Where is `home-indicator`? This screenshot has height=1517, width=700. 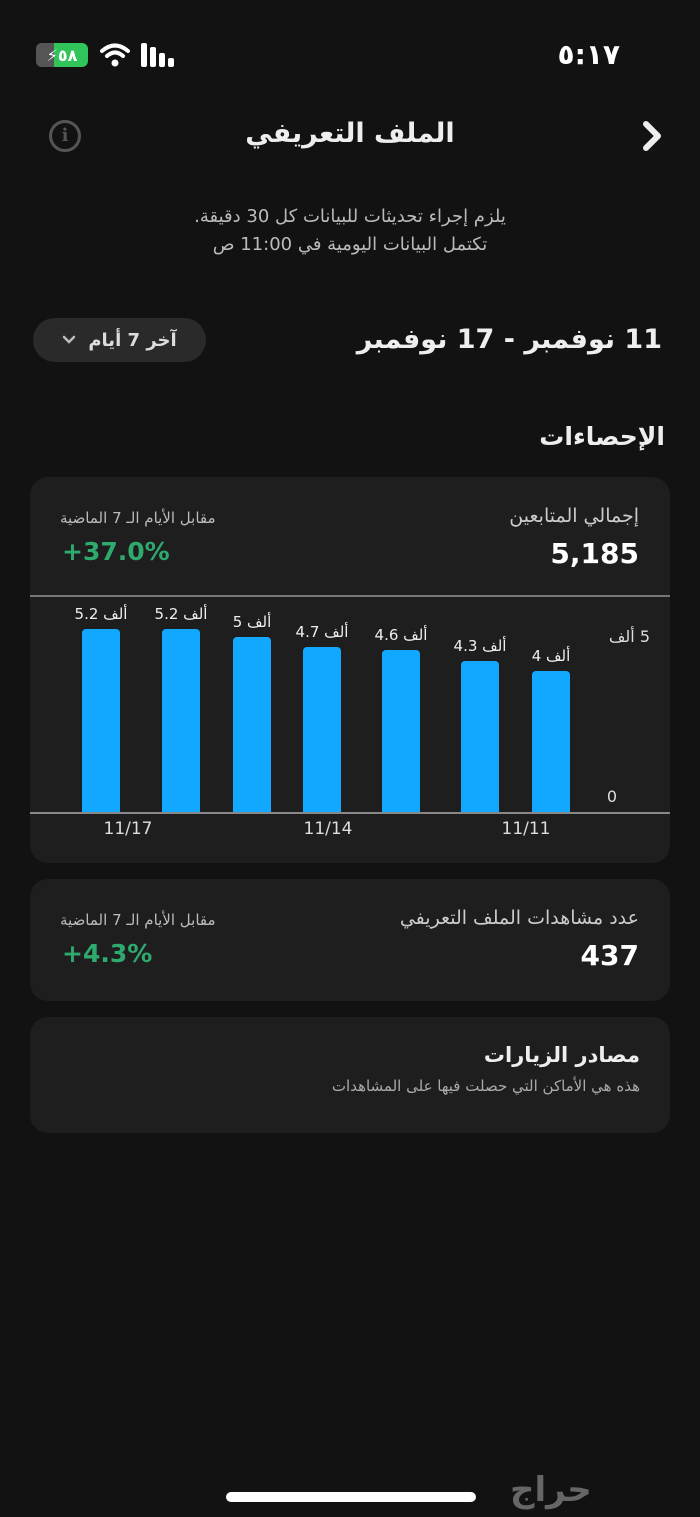
home-indicator is located at coordinates (351, 1497).